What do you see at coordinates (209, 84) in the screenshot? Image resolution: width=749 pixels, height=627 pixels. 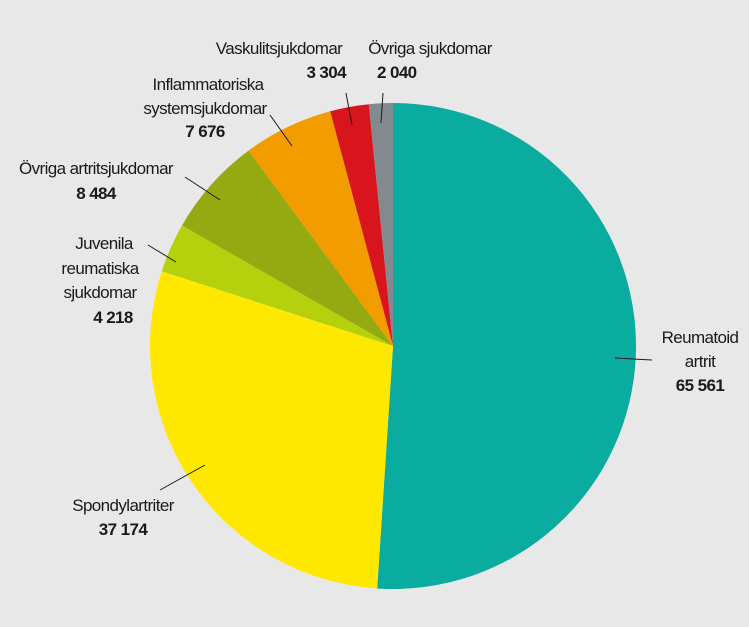 I see `slice-label-inflamm: Inflammatoriska` at bounding box center [209, 84].